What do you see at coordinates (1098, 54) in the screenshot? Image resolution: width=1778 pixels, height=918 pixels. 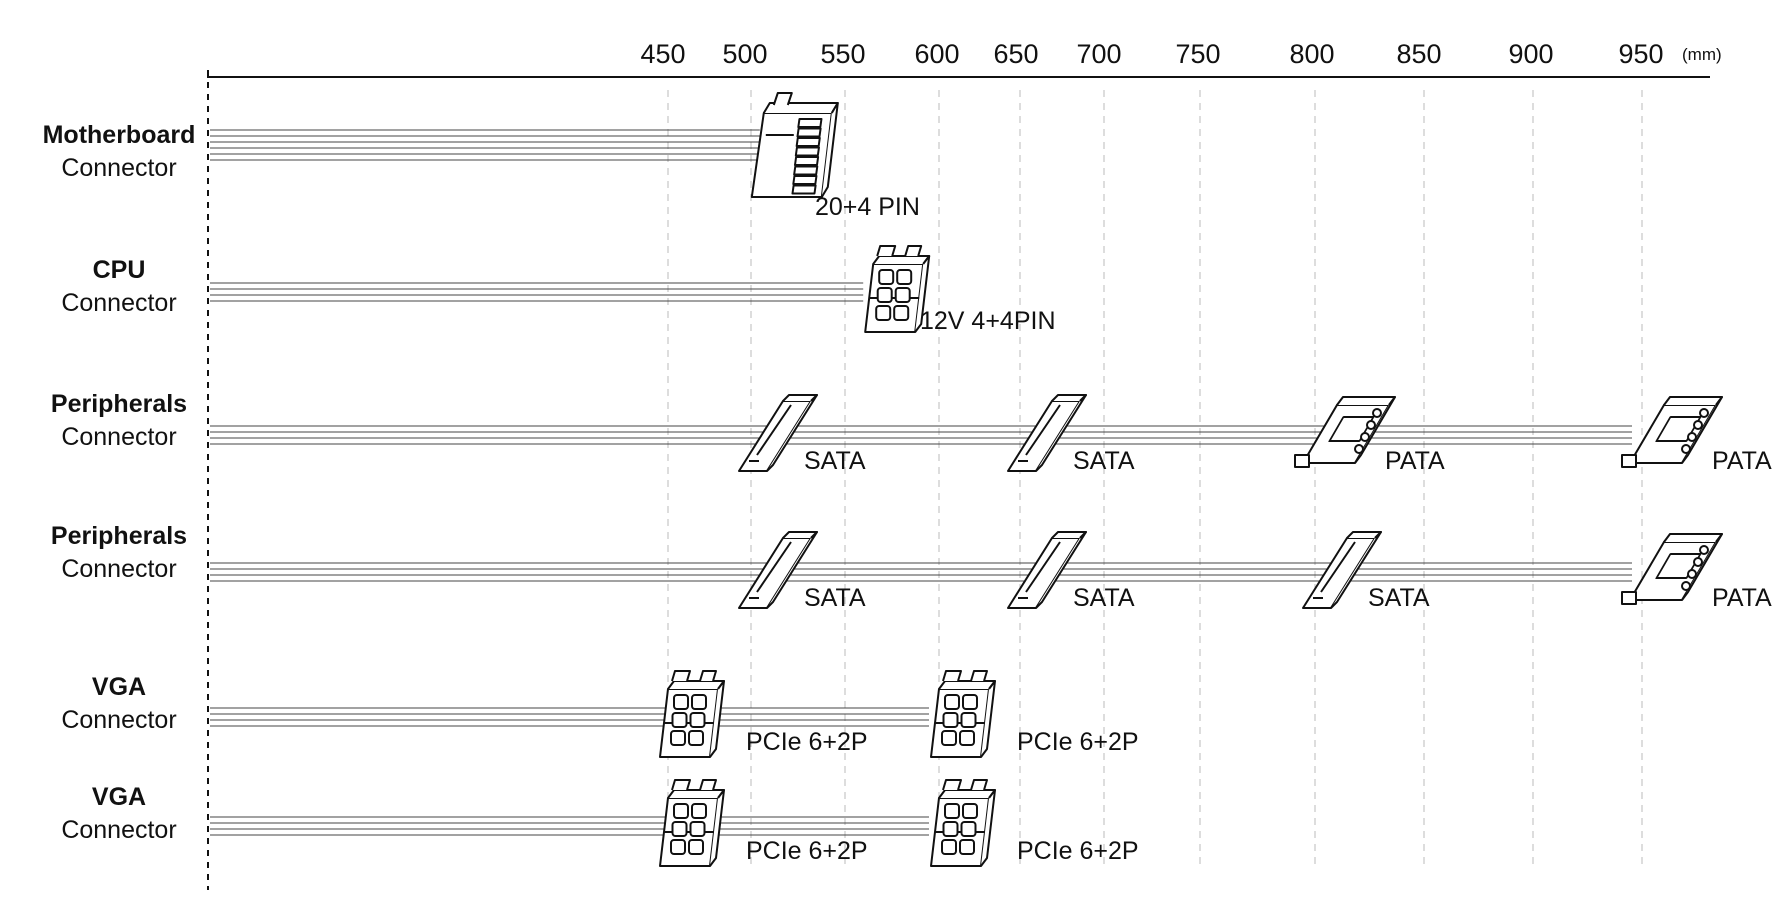 I see `tick-label: 700` at bounding box center [1098, 54].